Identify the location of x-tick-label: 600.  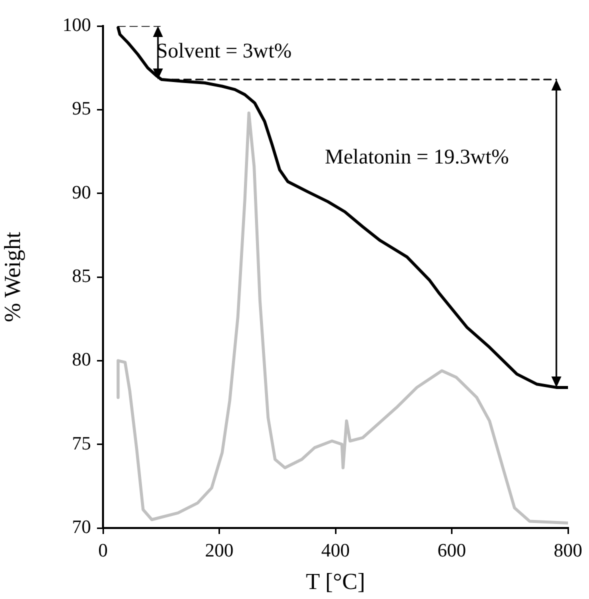
(452, 551).